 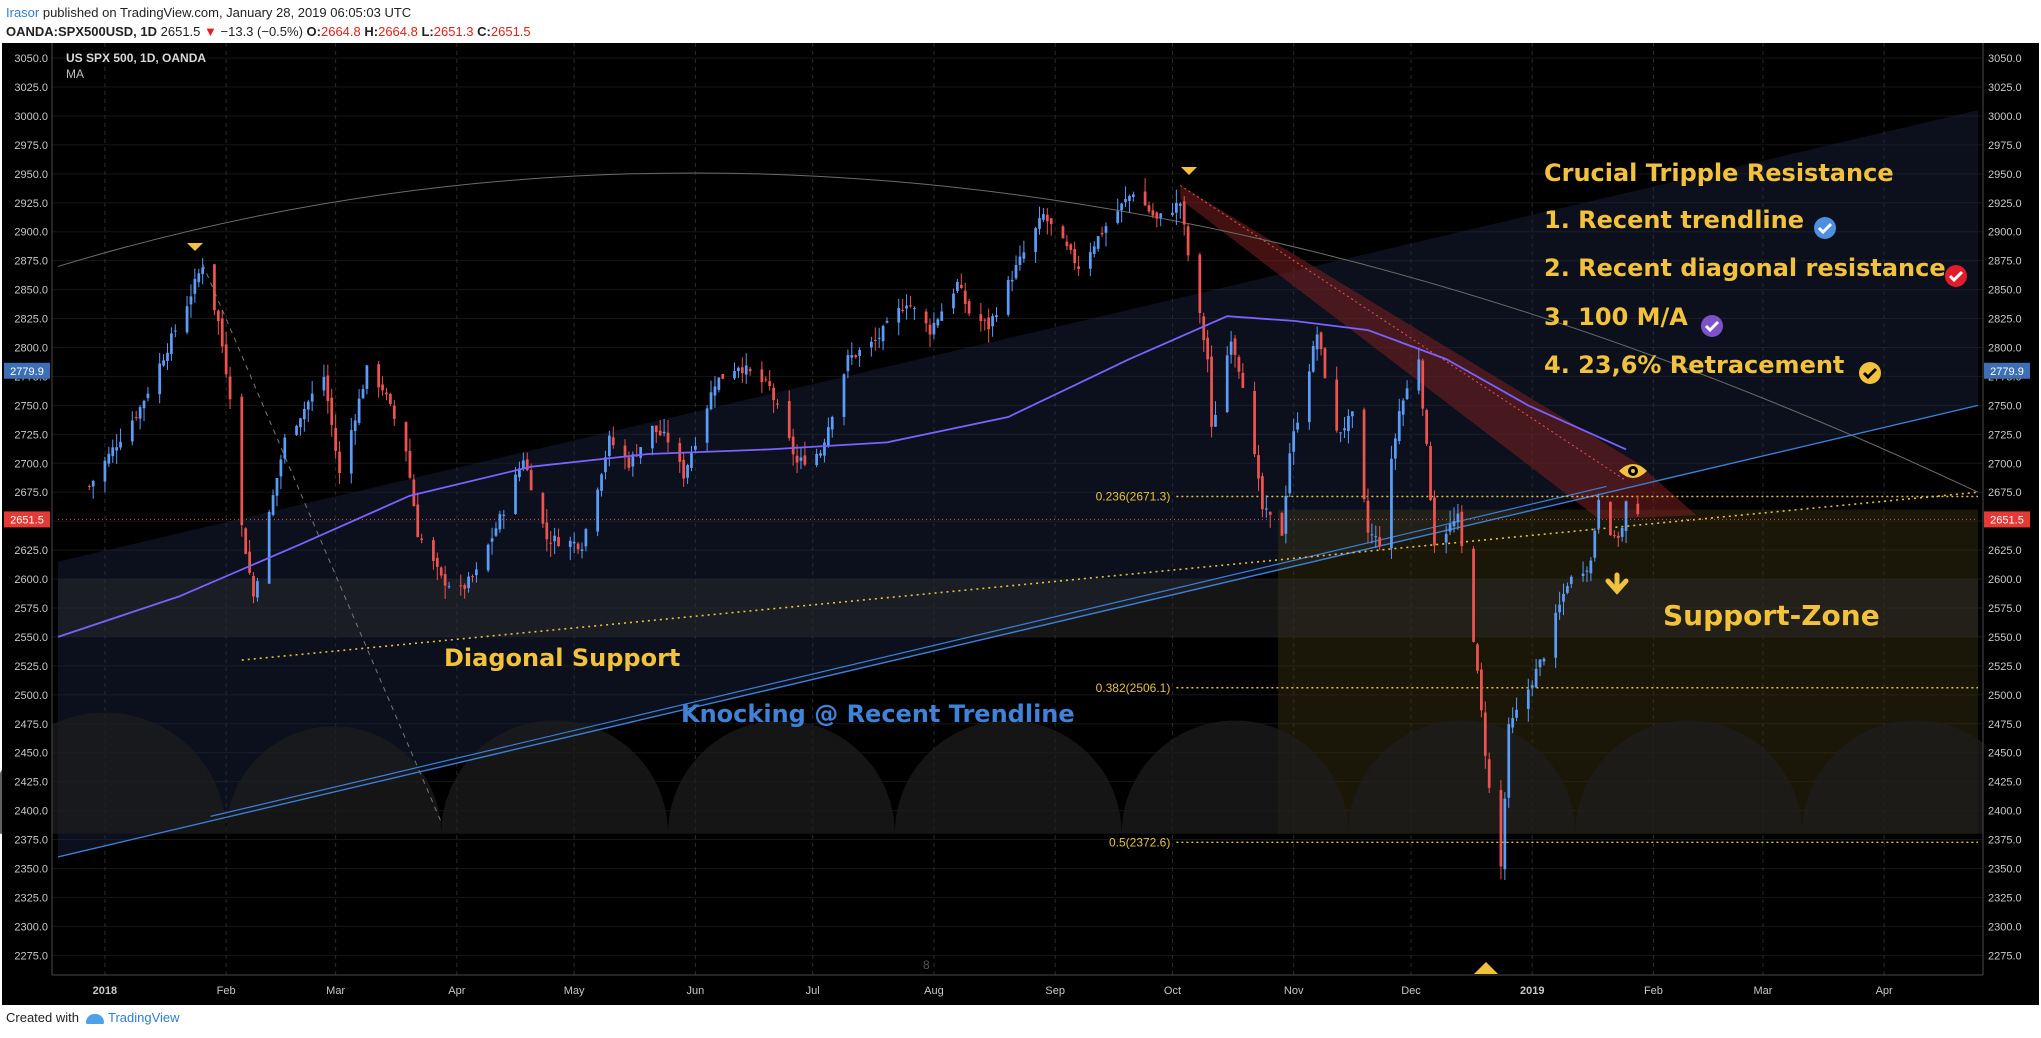 What do you see at coordinates (31, 869) in the screenshot?
I see `y-tick-label: 2350.0` at bounding box center [31, 869].